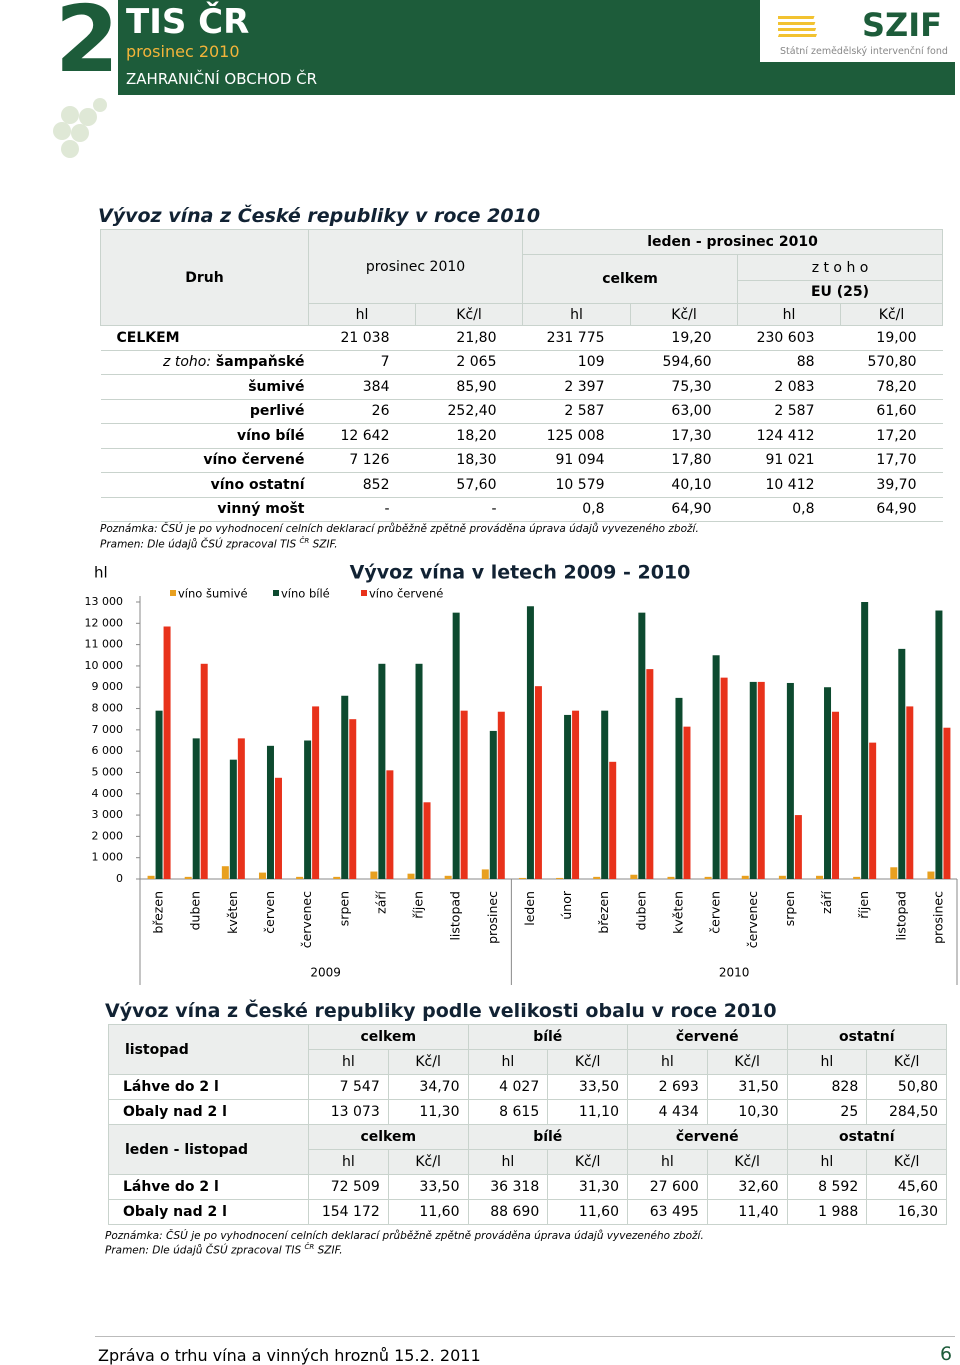 The height and width of the screenshot is (1365, 960). I want to click on x-tick-label: září, so click(826, 901).